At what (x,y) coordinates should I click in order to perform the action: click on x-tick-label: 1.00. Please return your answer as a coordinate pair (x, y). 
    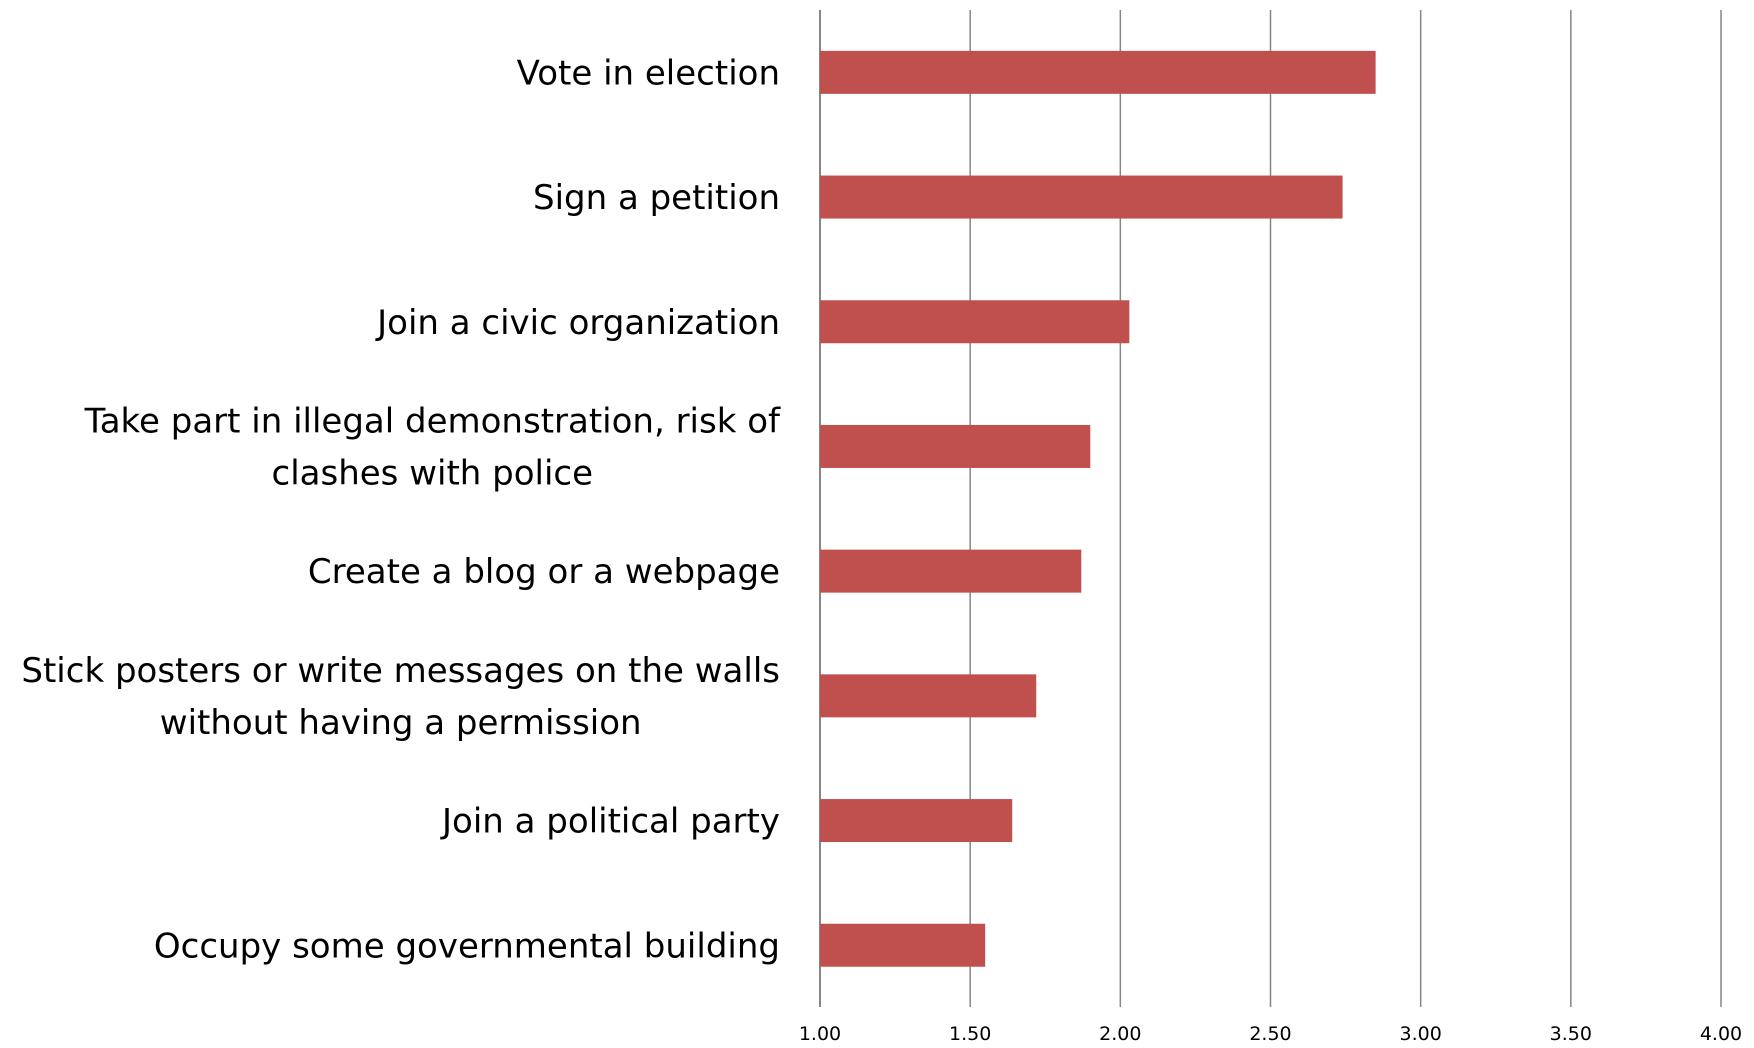
    Looking at the image, I should click on (820, 1034).